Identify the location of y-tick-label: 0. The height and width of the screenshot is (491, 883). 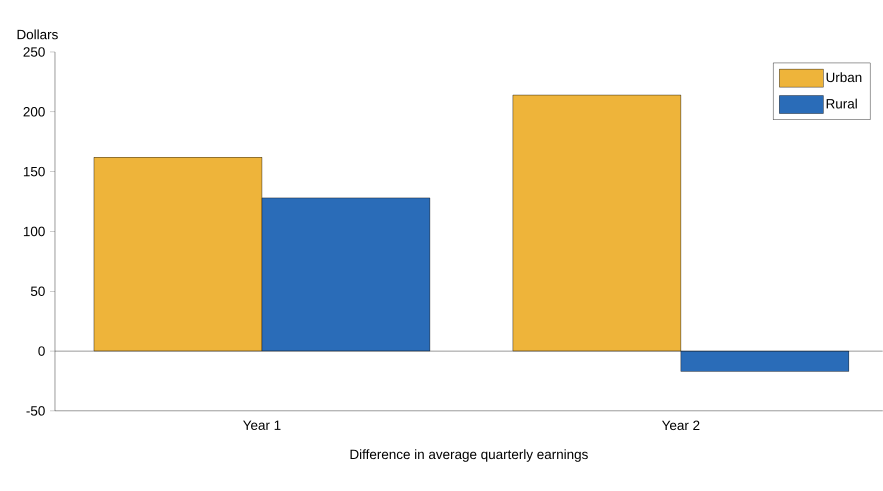
(41, 351).